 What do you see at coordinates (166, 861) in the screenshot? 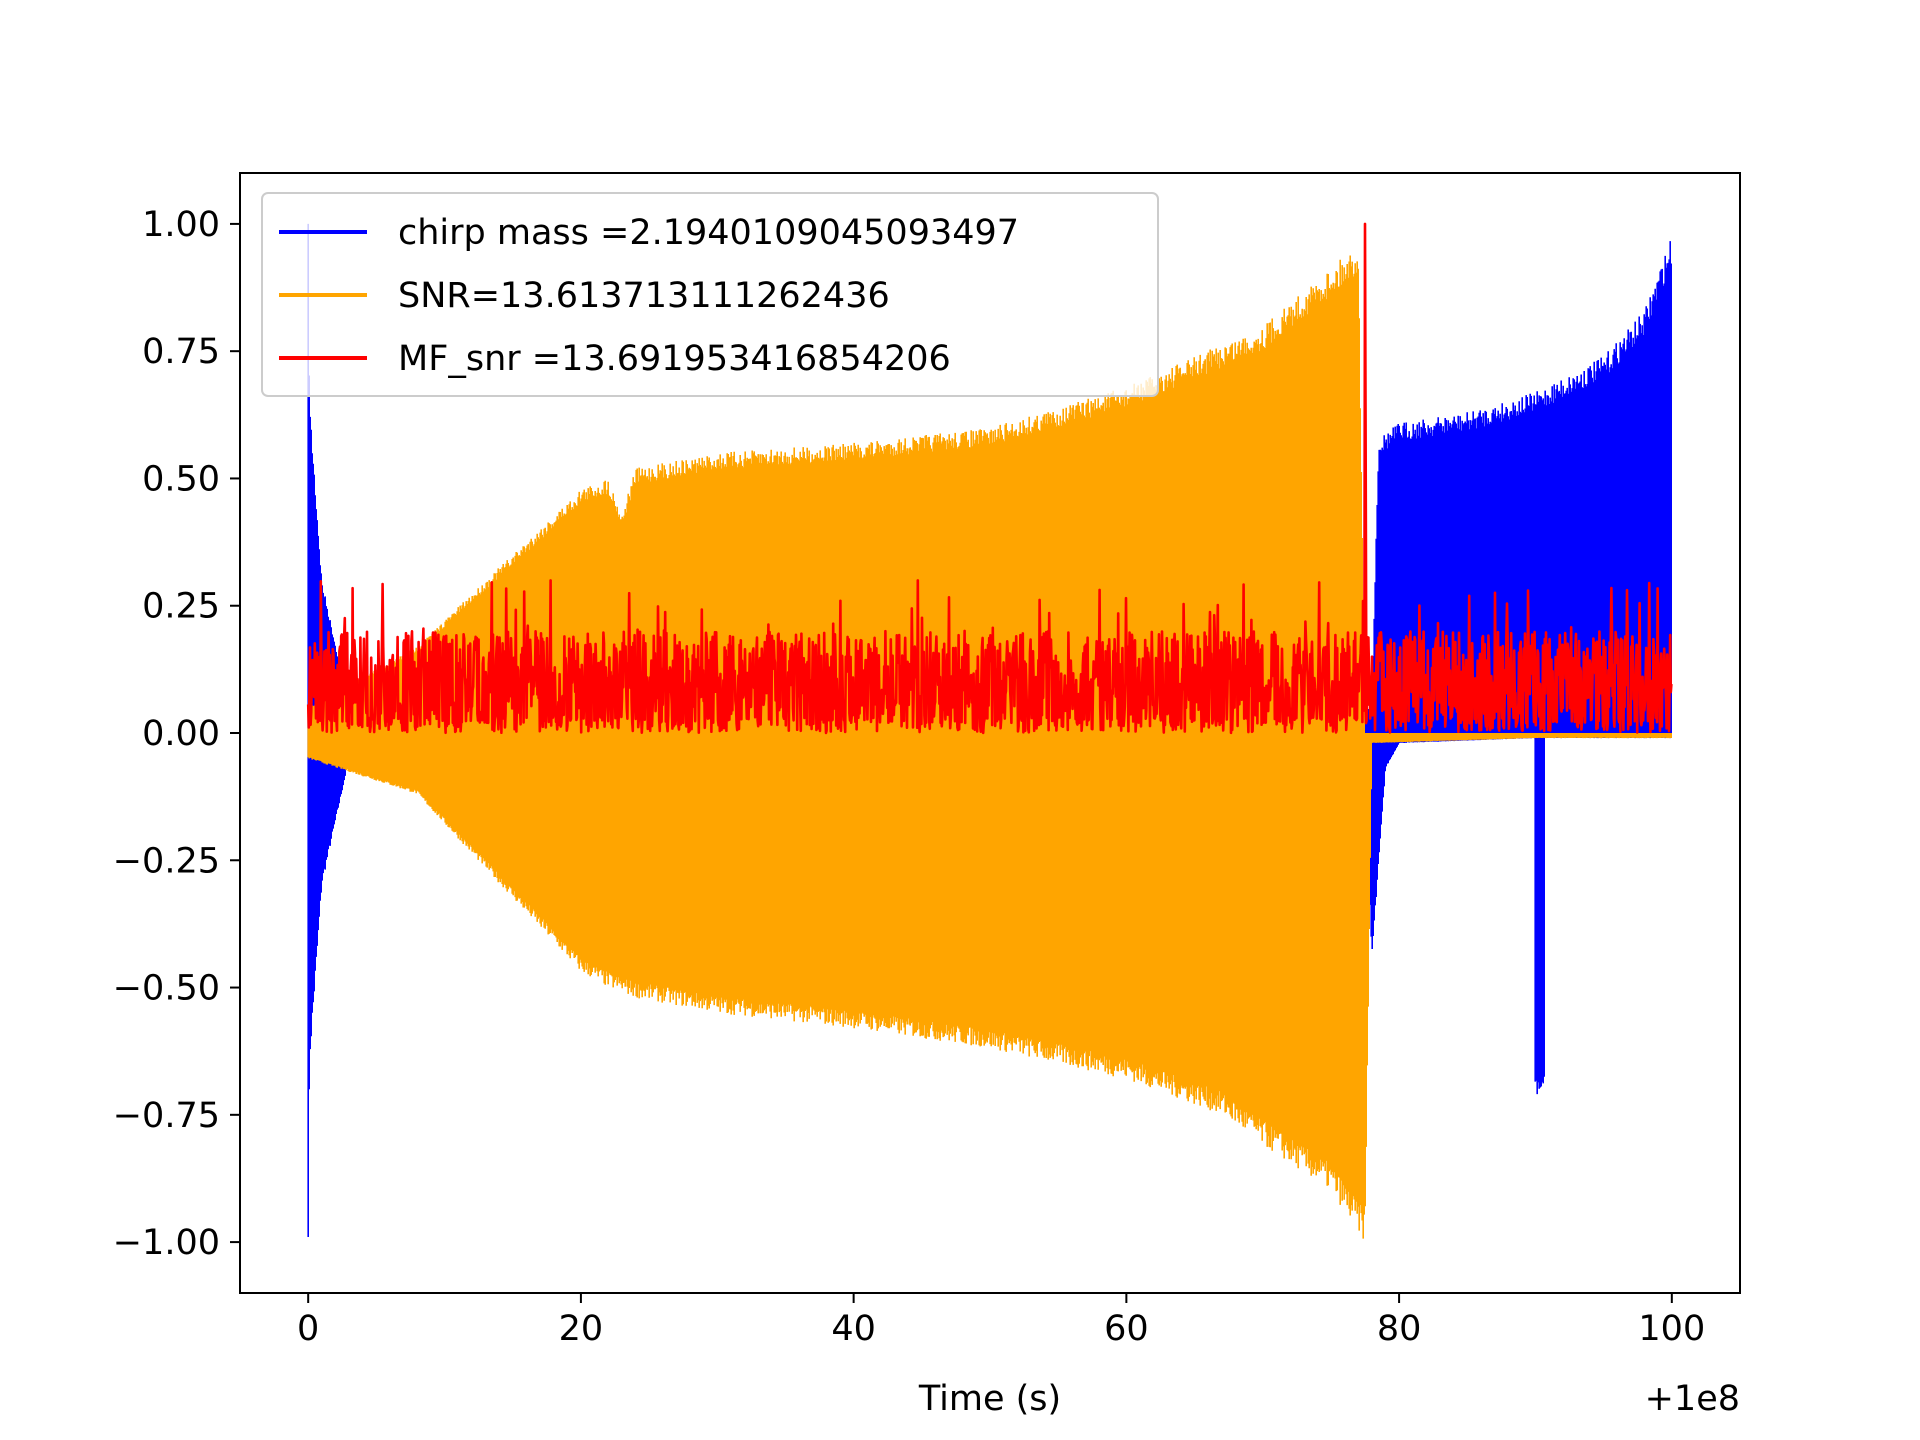
I see `y-tick-label: −0.25` at bounding box center [166, 861].